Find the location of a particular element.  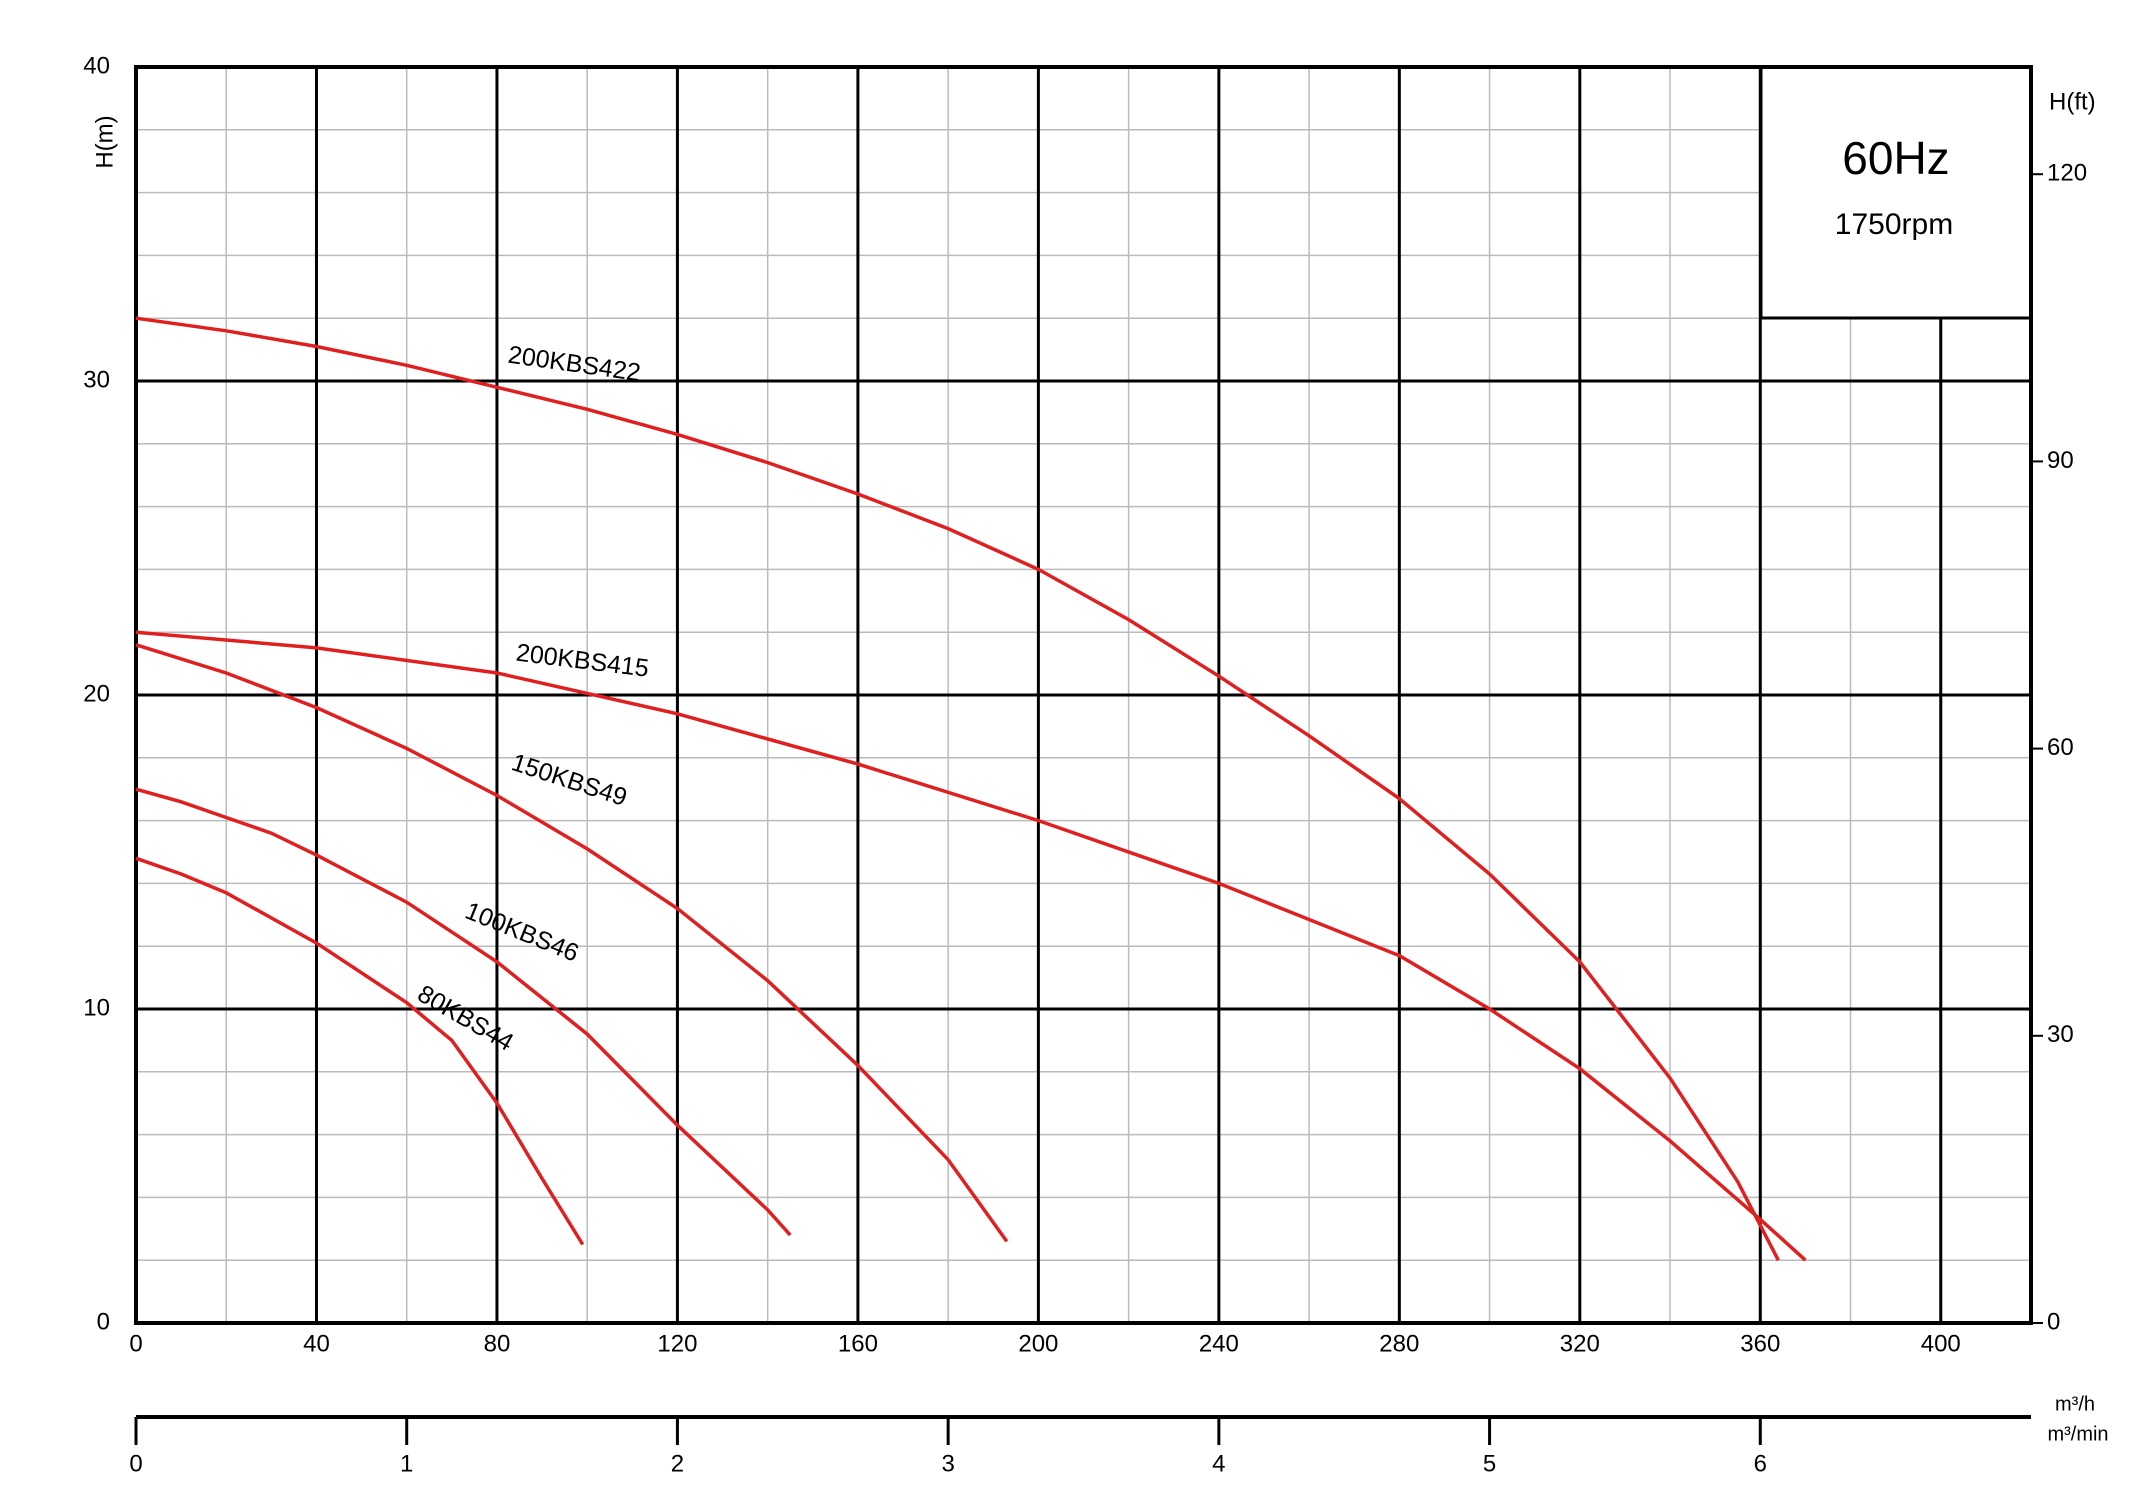

x2-tick-label: 2 is located at coordinates (677, 1463).